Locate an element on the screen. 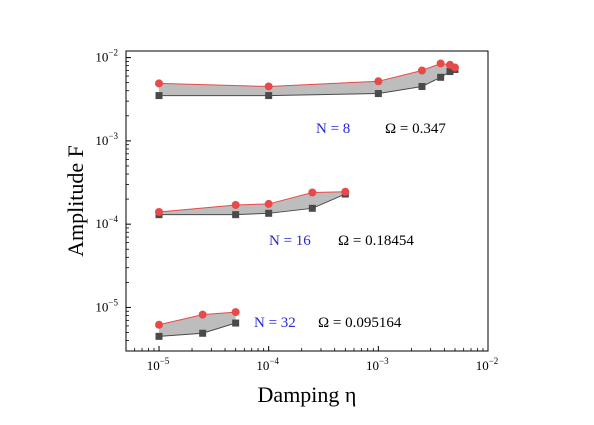  x-tick-label: 10⁻² is located at coordinates (487, 364).